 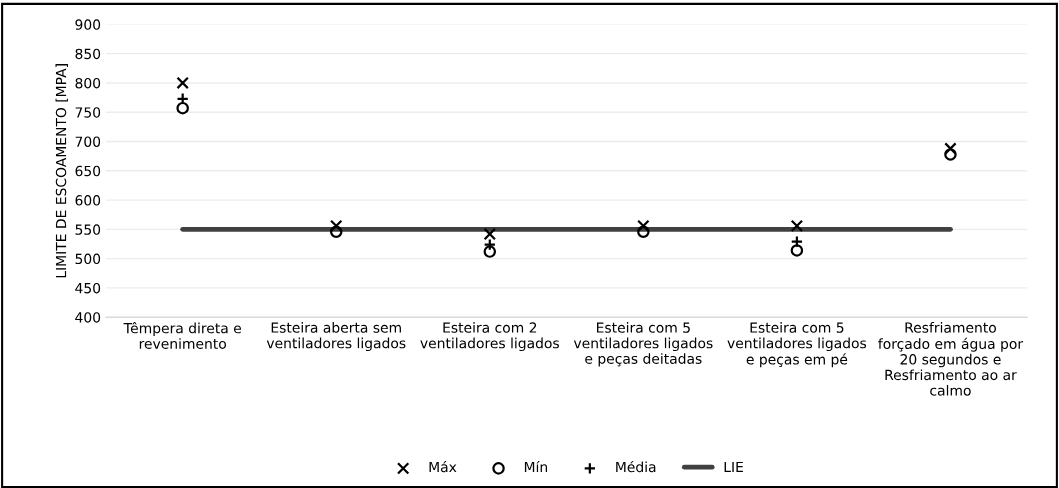 I want to click on y-tick-label: 850, so click(x=88, y=54).